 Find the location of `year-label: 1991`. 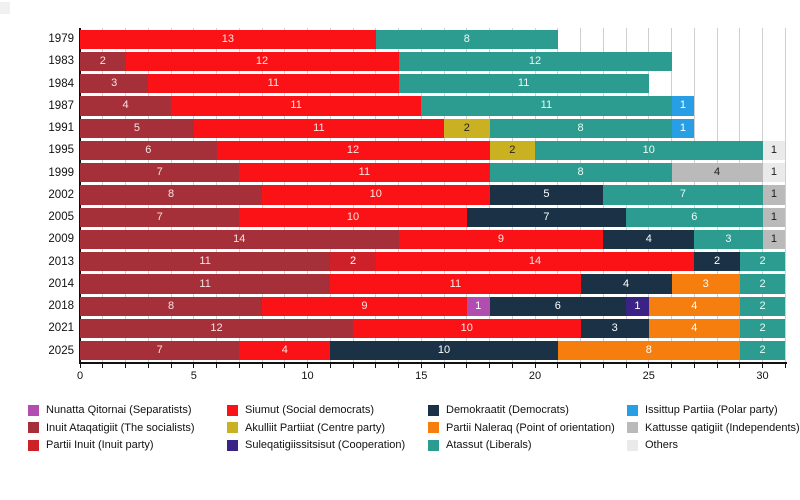

year-label: 1991 is located at coordinates (61, 128).